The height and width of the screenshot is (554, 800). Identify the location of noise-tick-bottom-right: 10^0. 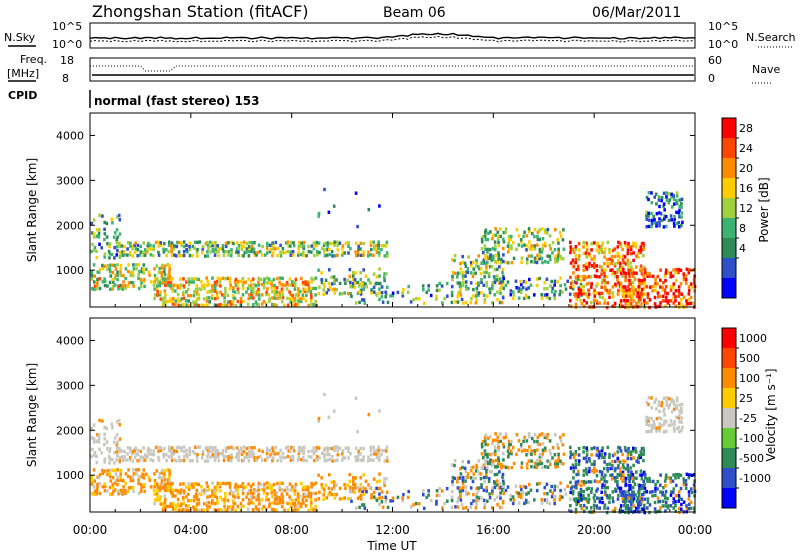
(723, 44).